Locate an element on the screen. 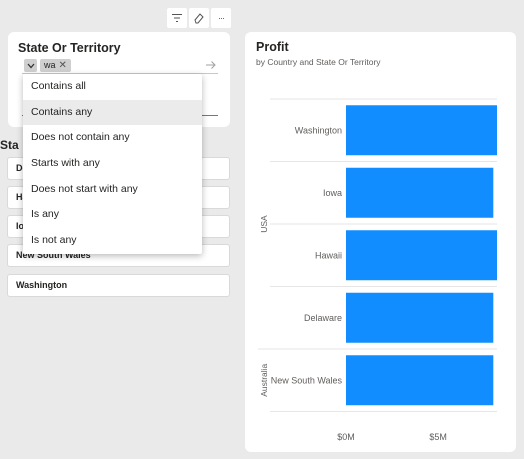  group-label: USA is located at coordinates (264, 224).